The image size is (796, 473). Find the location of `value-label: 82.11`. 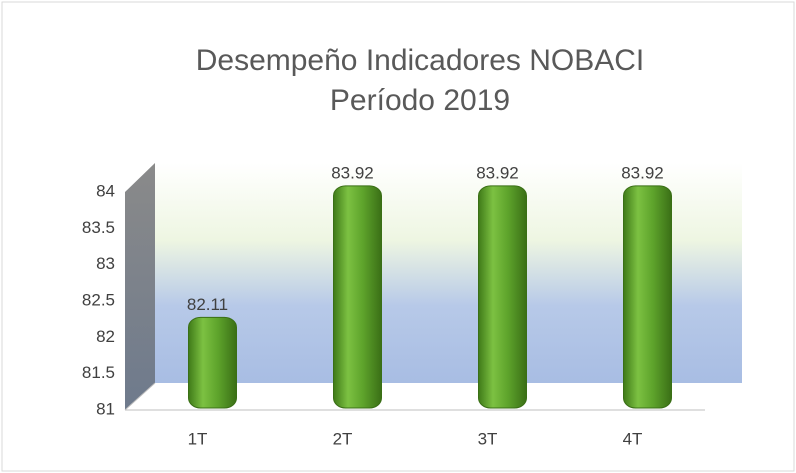

value-label: 82.11 is located at coordinates (207, 304).